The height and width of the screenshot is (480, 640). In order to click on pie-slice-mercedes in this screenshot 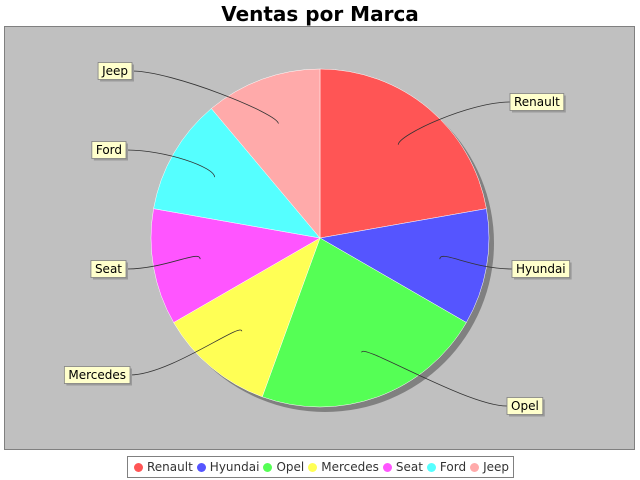, I will do `click(247, 317)`.